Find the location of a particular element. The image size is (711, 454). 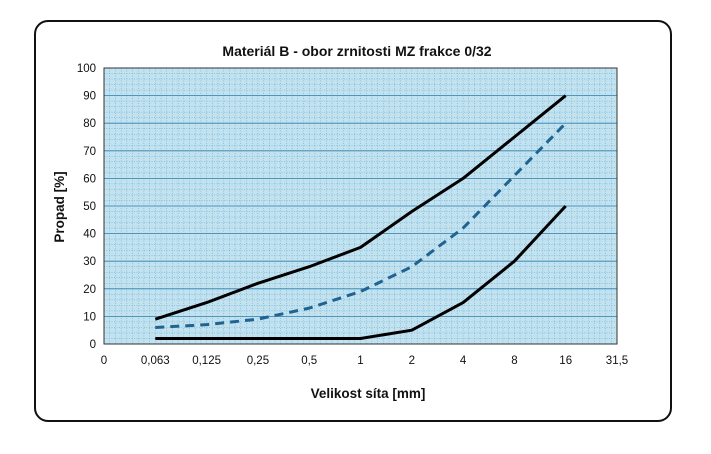

y-tick-label: 80 is located at coordinates (89, 124).